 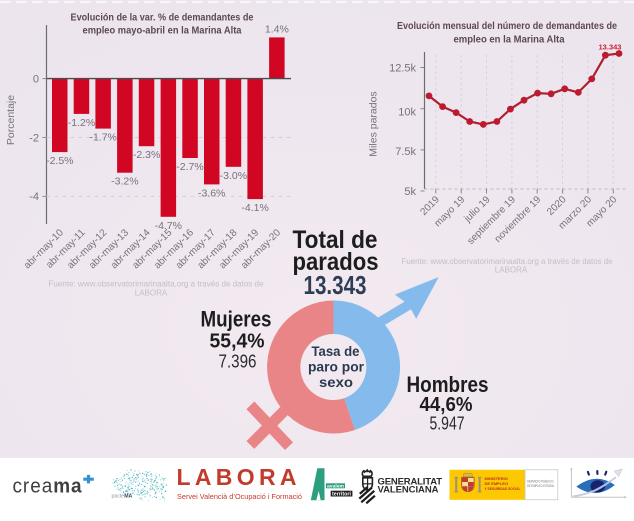 What do you see at coordinates (34, 138) in the screenshot?
I see `svg-text: -2` at bounding box center [34, 138].